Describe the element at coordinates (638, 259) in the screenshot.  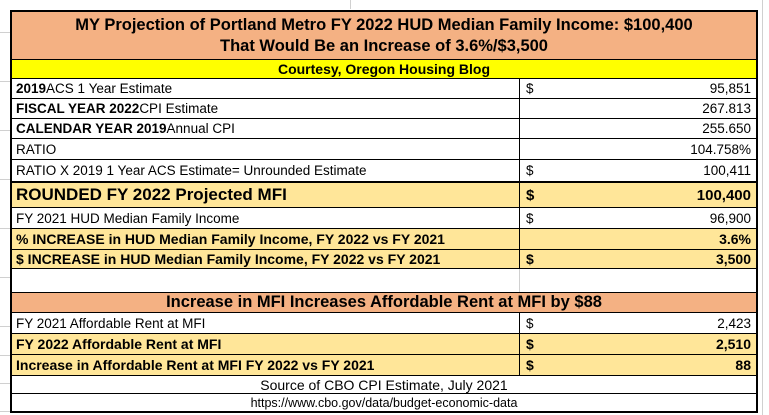
I see `value-cell: $3,500` at that location.